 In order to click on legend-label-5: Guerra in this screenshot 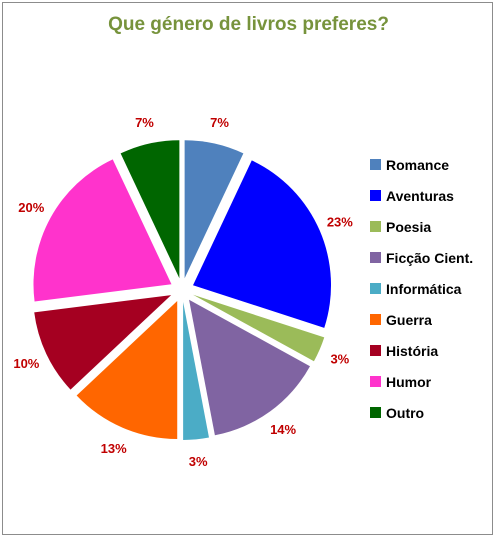, I will do `click(409, 320)`.